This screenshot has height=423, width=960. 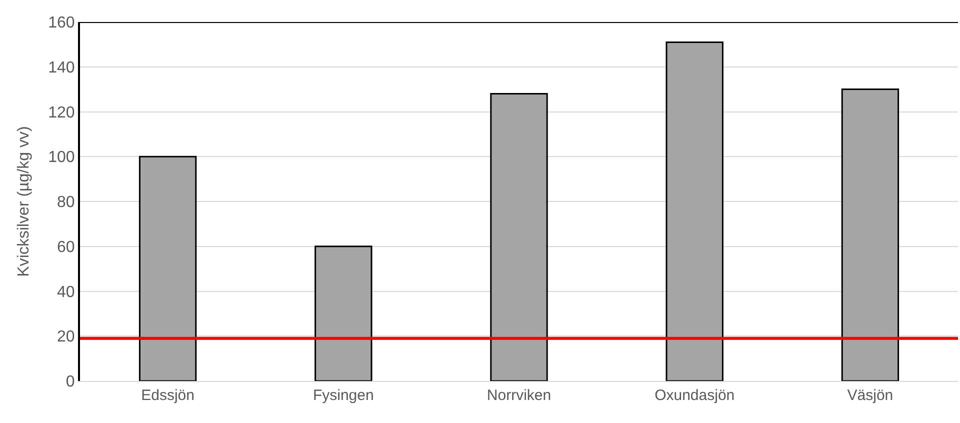 I want to click on x-tick-label: Edssjön, so click(x=167, y=395).